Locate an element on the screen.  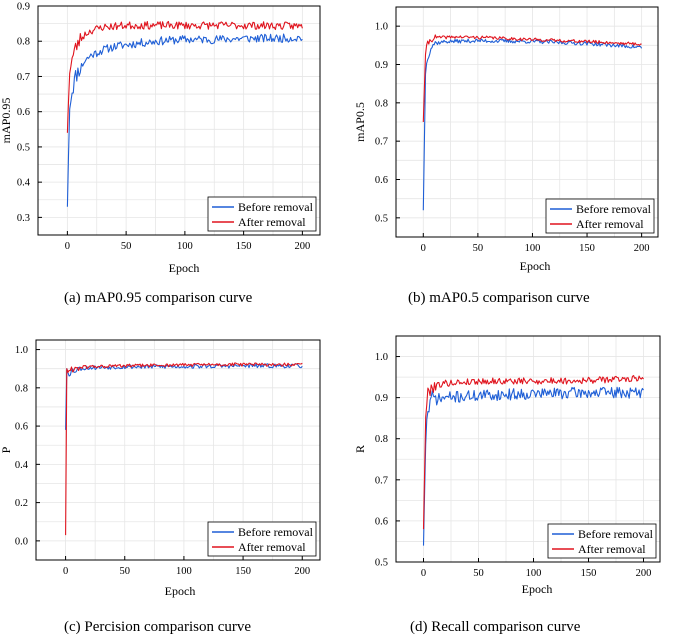
caption-d: (d) Recall comparison curve is located at coordinates (495, 627).